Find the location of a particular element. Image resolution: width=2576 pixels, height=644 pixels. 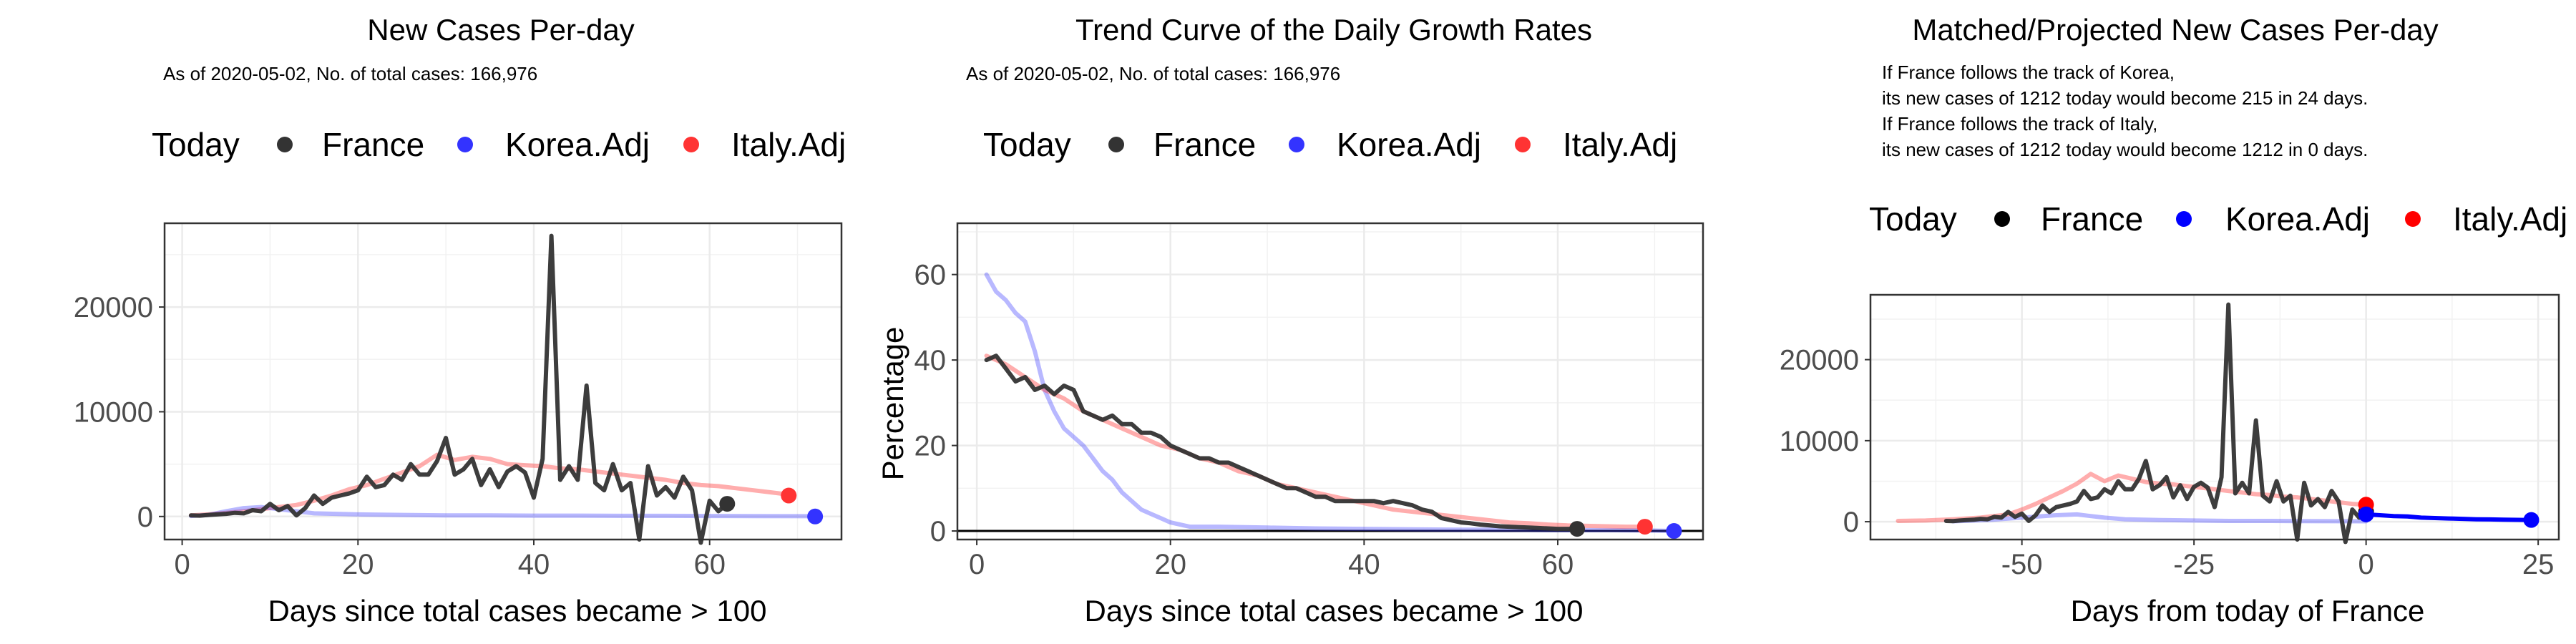

y-tick-label: 20 is located at coordinates (930, 446).